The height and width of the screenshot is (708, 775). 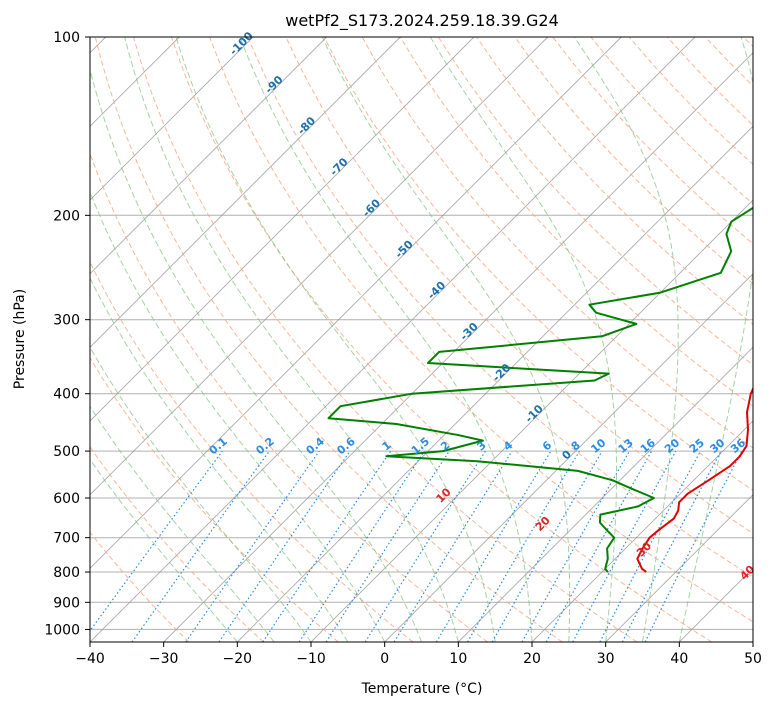 What do you see at coordinates (422, 21) in the screenshot?
I see `chart-title: wetPf2_S173.2024.259.18.39.G24` at bounding box center [422, 21].